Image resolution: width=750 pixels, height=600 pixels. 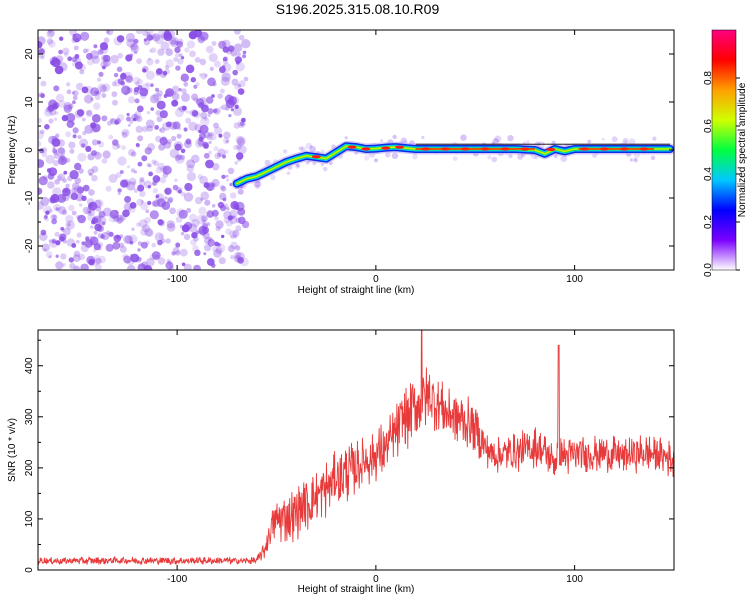 What do you see at coordinates (12, 150) in the screenshot?
I see `spectrogram-y-axis-label: Frequency (Hz)` at bounding box center [12, 150].